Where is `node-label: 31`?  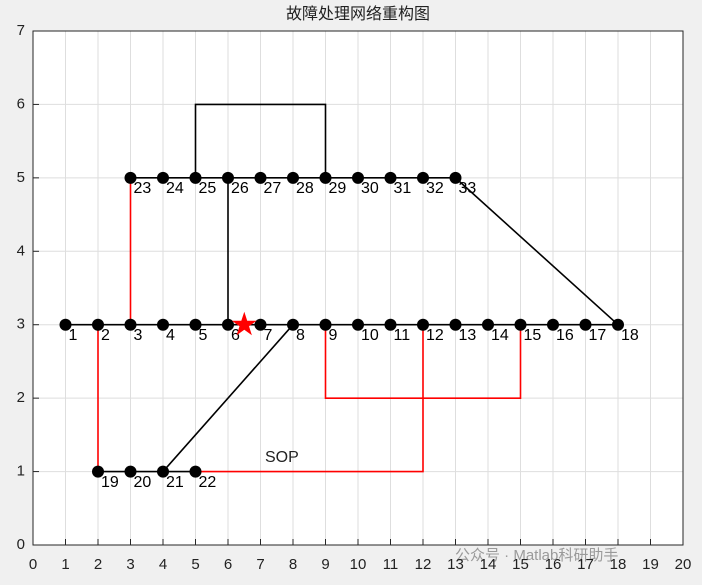
node-label: 31 is located at coordinates (403, 188).